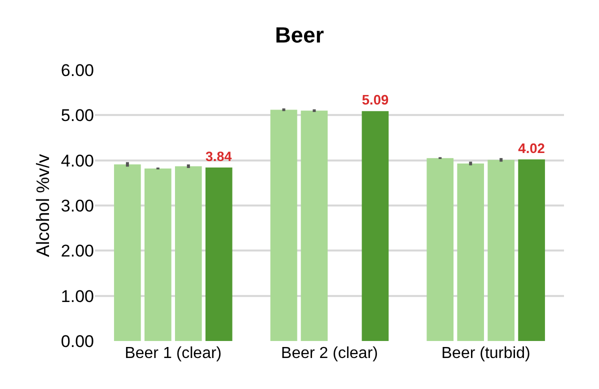  I want to click on y-tick-label: 0.00, so click(77, 341).